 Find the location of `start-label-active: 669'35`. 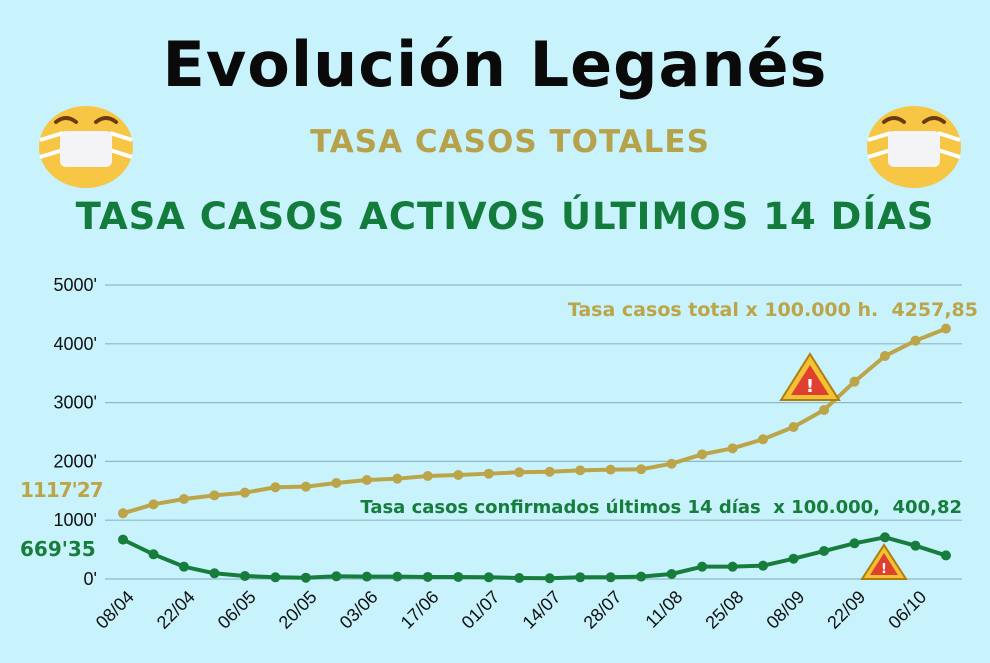

start-label-active: 669'35 is located at coordinates (58, 549).